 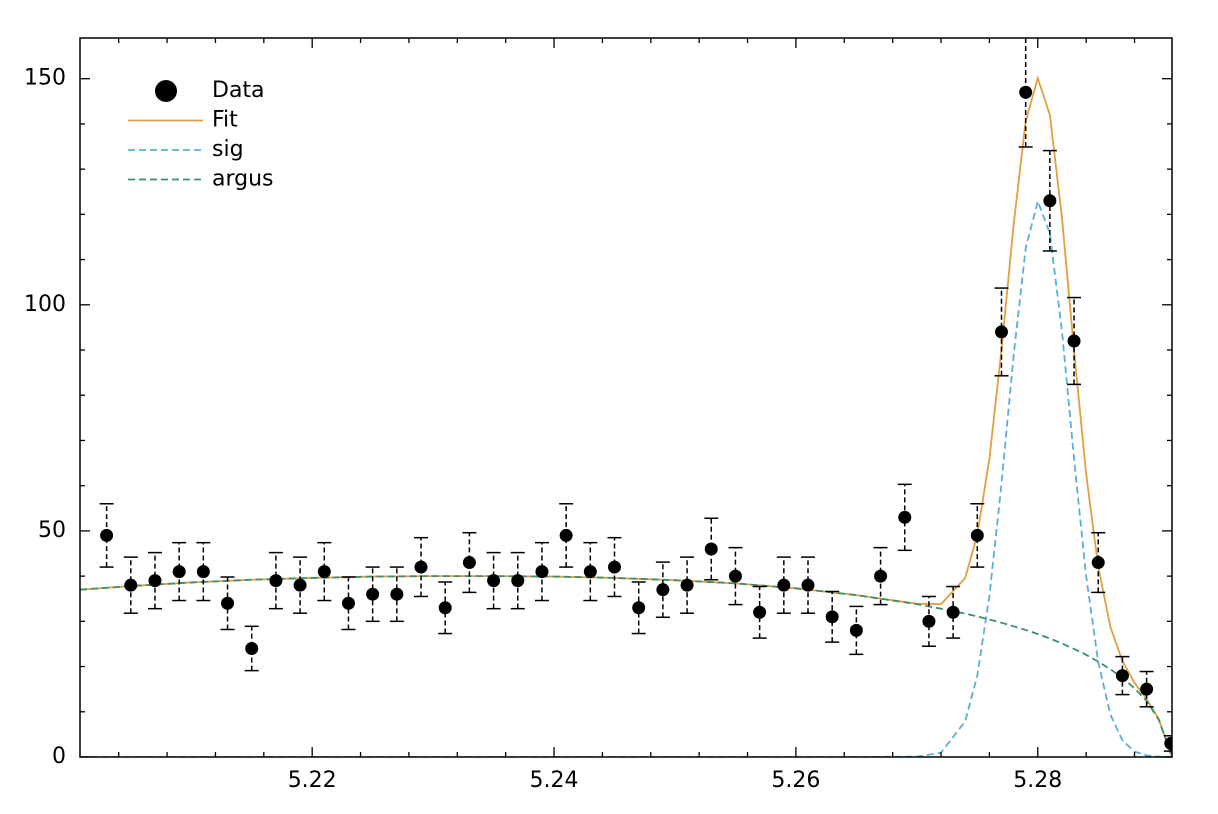 I want to click on legend-marker, so click(x=166, y=91).